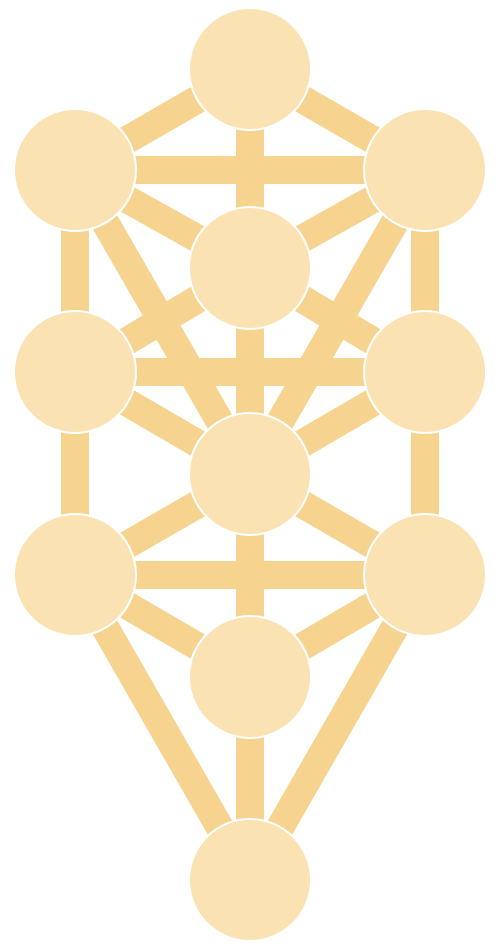 This screenshot has width=500, height=949. What do you see at coordinates (75, 372) in the screenshot?
I see `node-circle-n5` at bounding box center [75, 372].